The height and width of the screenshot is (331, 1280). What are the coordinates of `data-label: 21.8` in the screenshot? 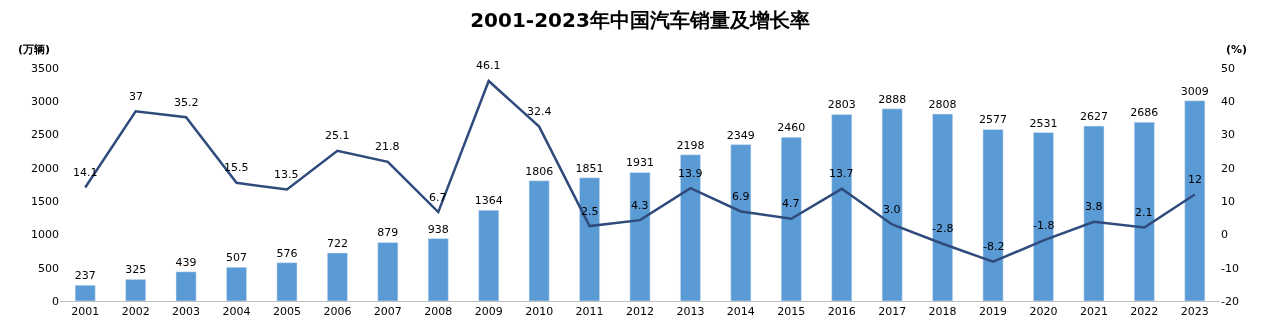 It's located at (387, 146).